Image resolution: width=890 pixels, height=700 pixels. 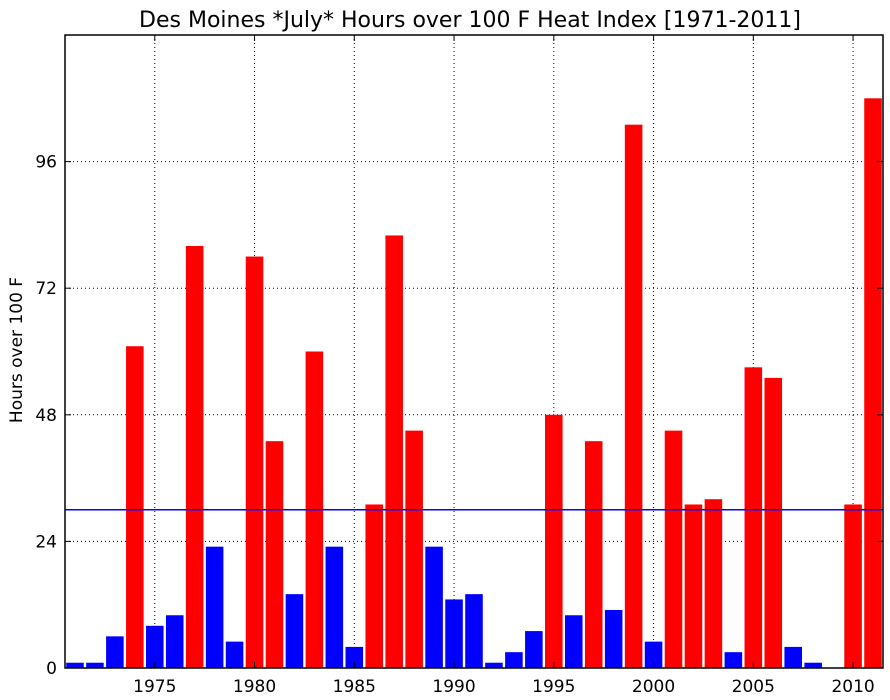 I want to click on bar-1985, so click(x=354, y=657).